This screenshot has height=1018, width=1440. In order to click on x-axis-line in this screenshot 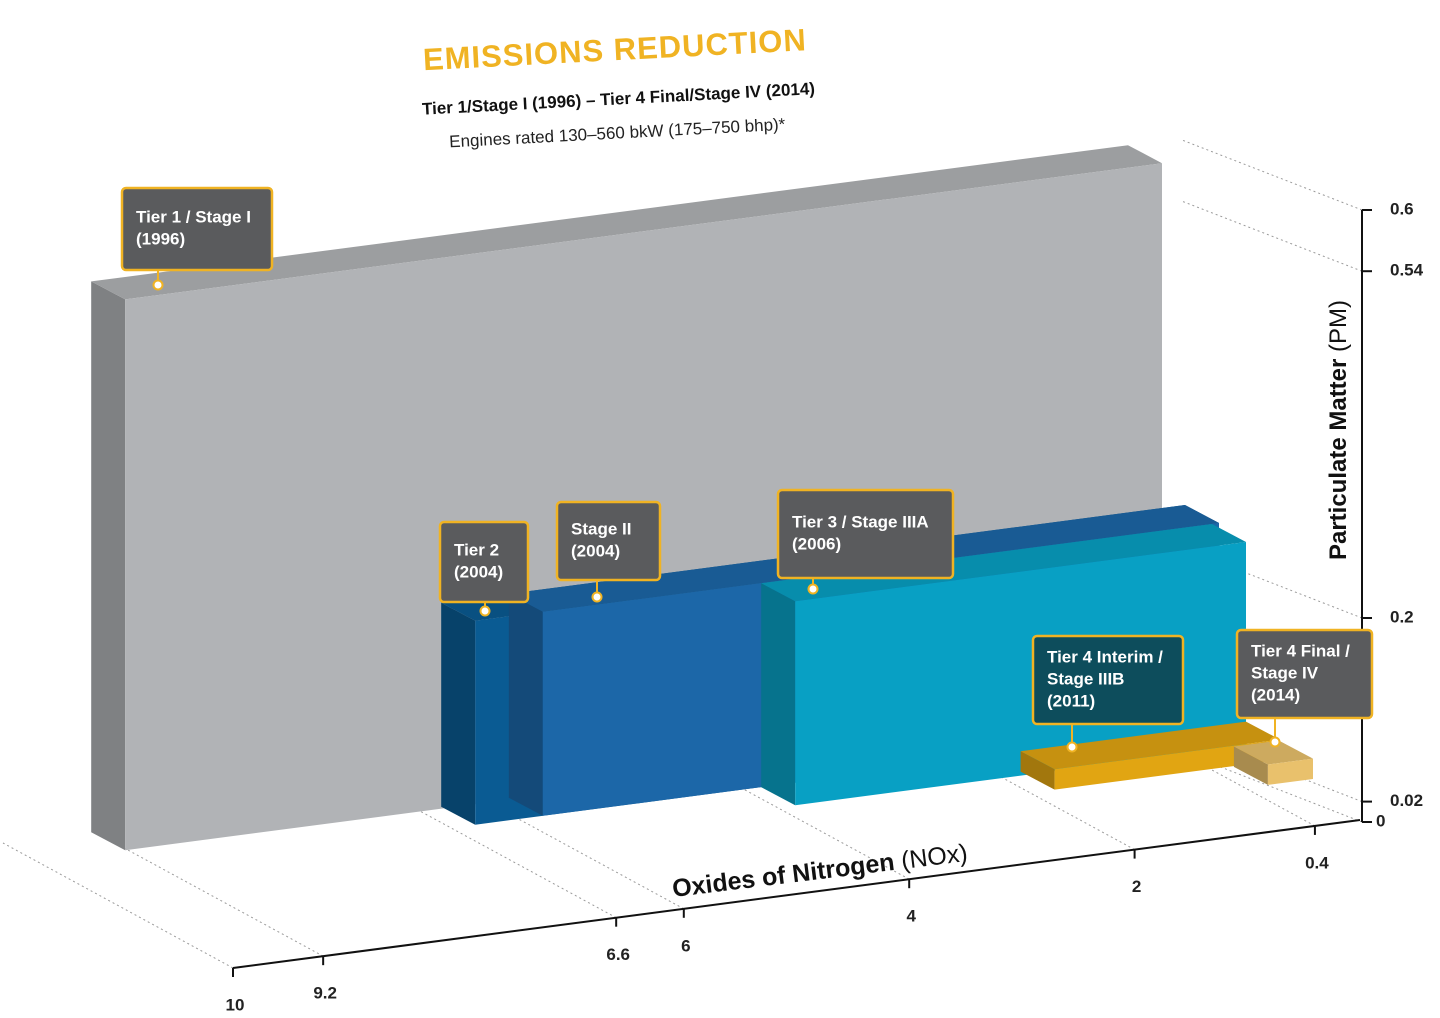, I will do `click(796, 894)`.